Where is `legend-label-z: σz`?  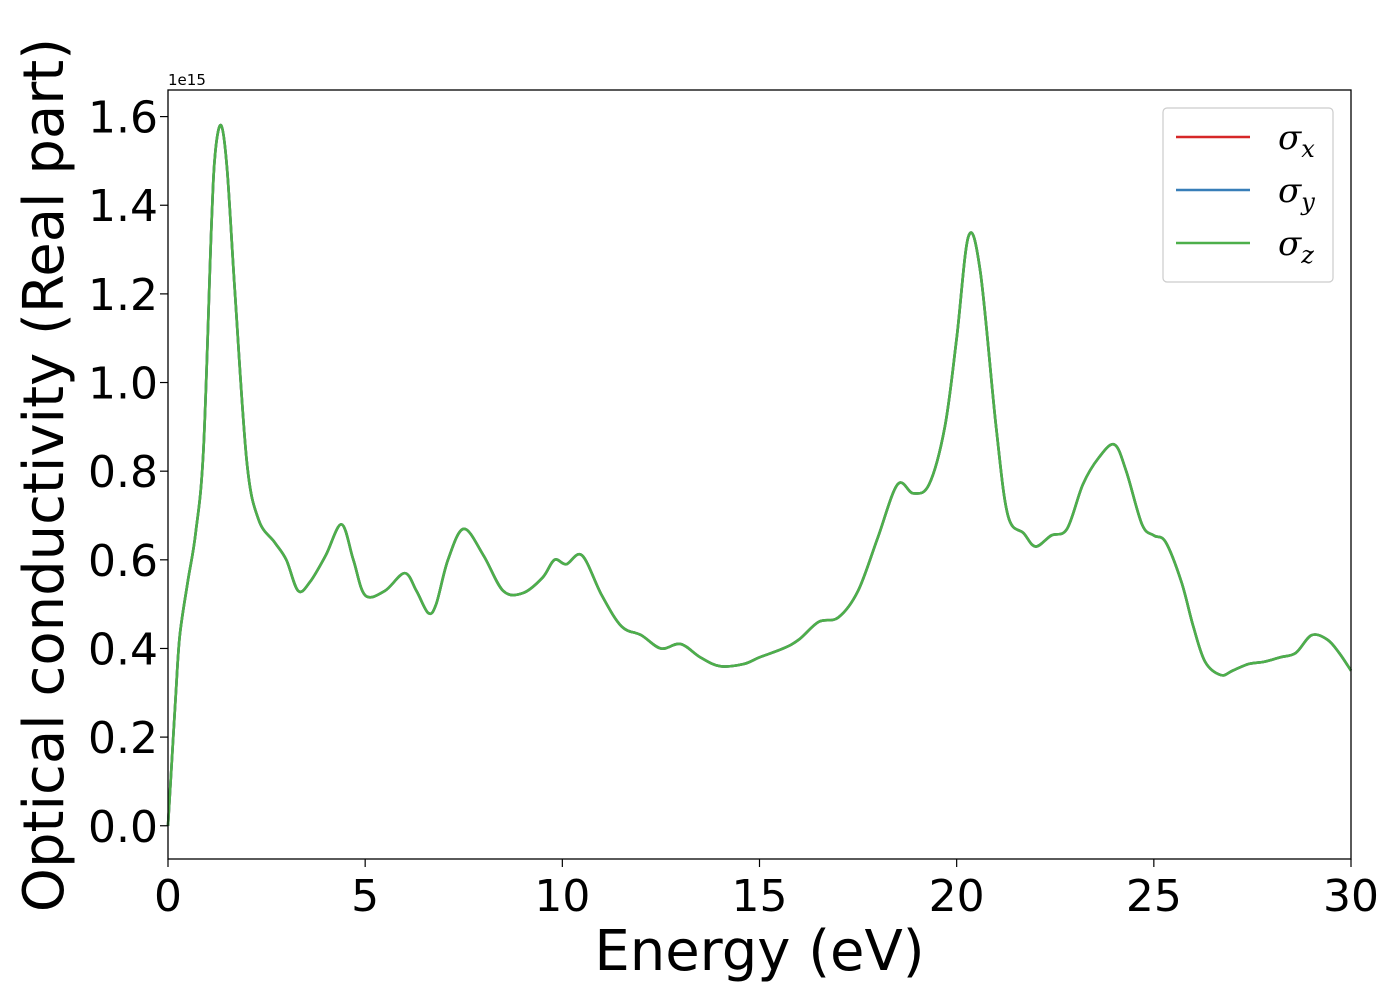 legend-label-z: σz is located at coordinates (1296, 246).